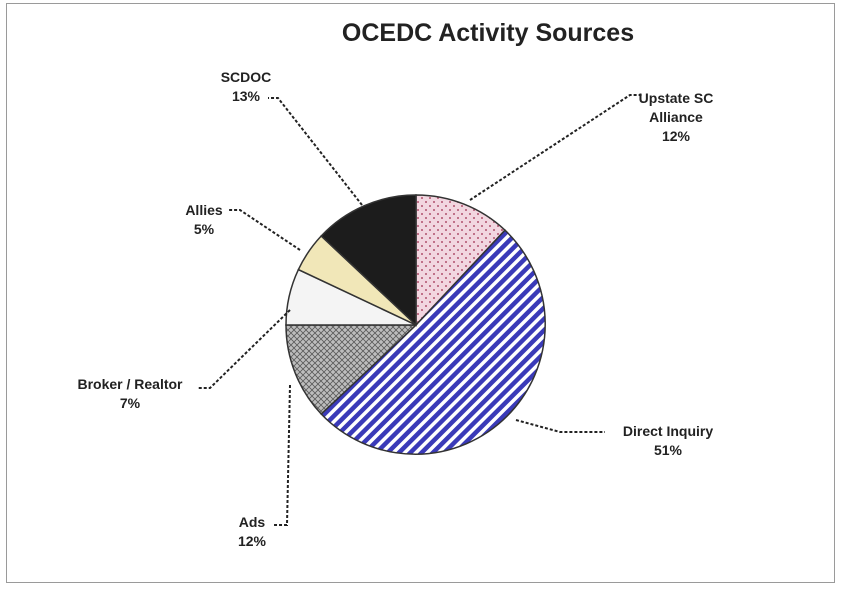  I want to click on leader-line-ads, so click(282, 455).